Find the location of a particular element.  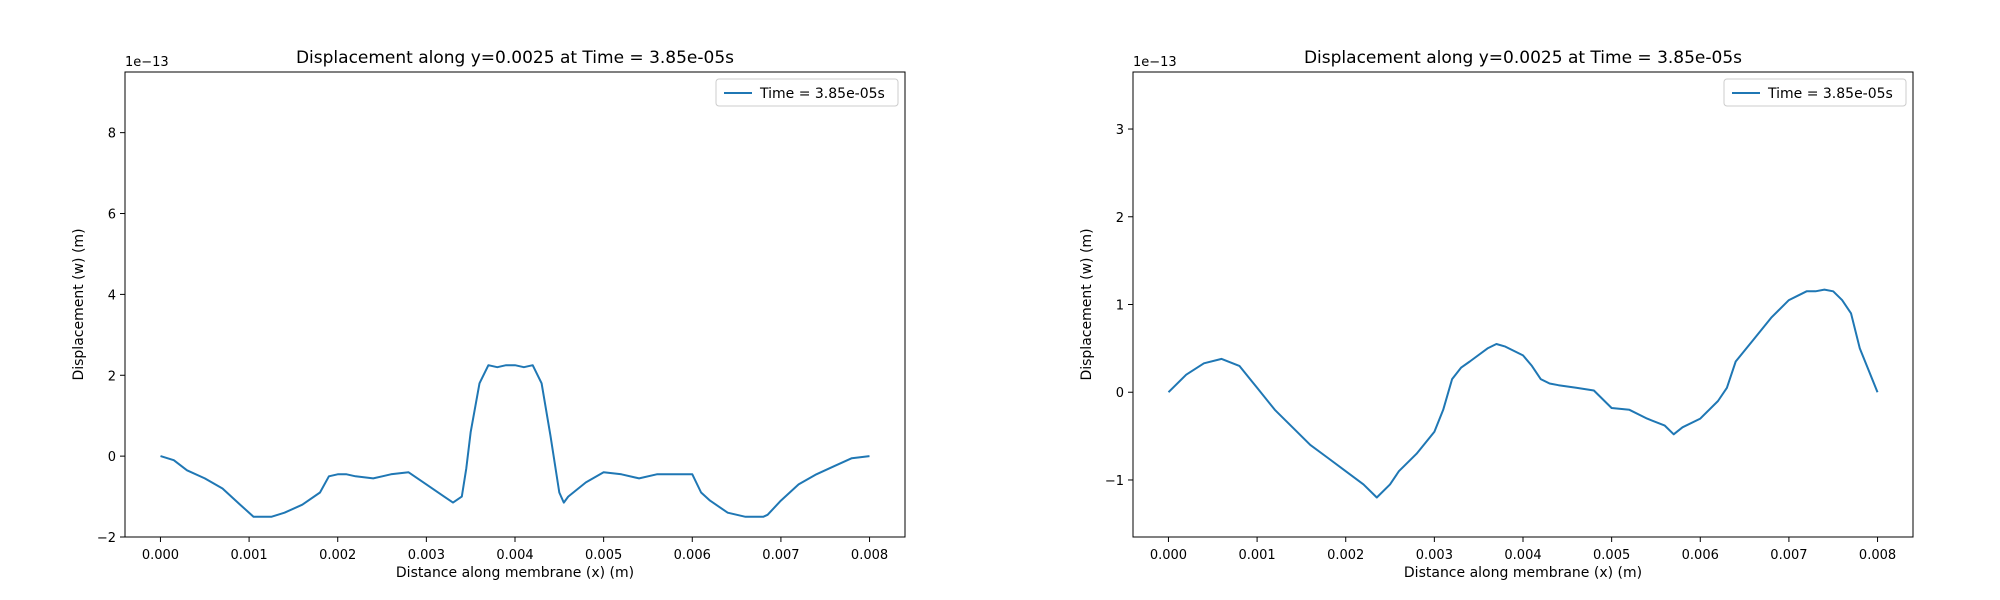

y-tick-label: 3 is located at coordinates (1120, 130).